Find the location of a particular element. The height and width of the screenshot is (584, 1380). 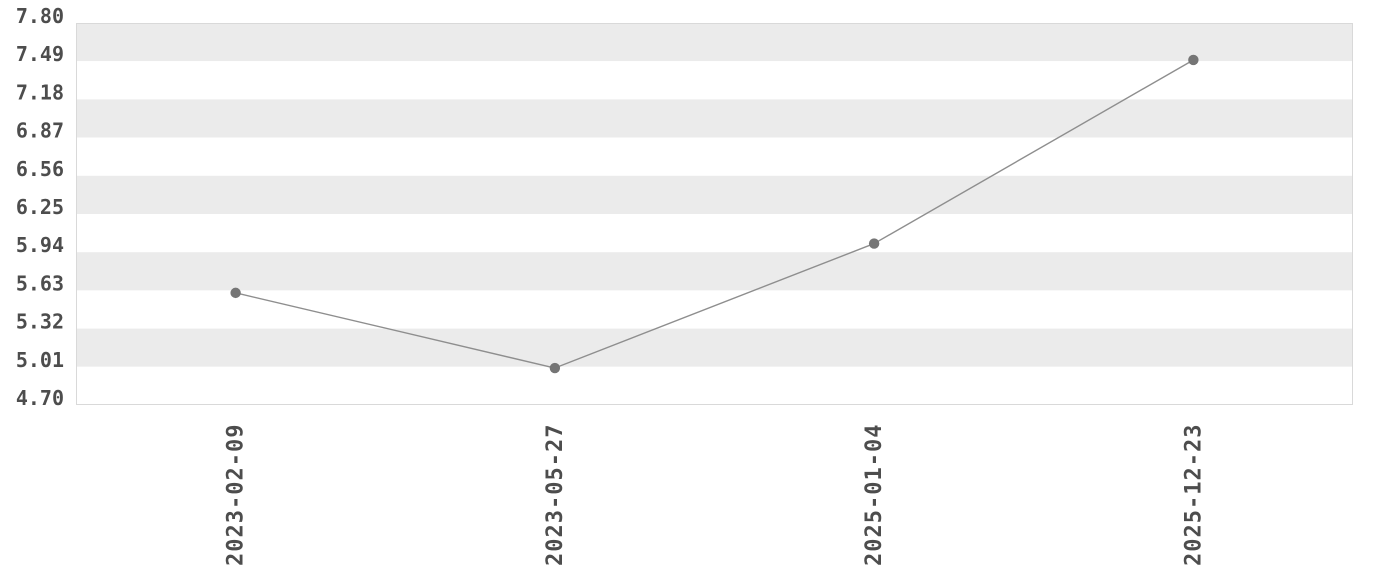

y-axis-tick-label: 5.01 is located at coordinates (40, 360).